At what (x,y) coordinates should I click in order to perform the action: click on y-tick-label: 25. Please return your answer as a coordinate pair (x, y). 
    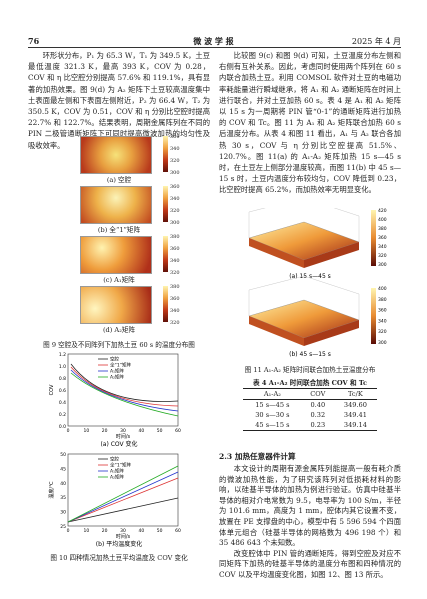
    Looking at the image, I should click on (63, 527).